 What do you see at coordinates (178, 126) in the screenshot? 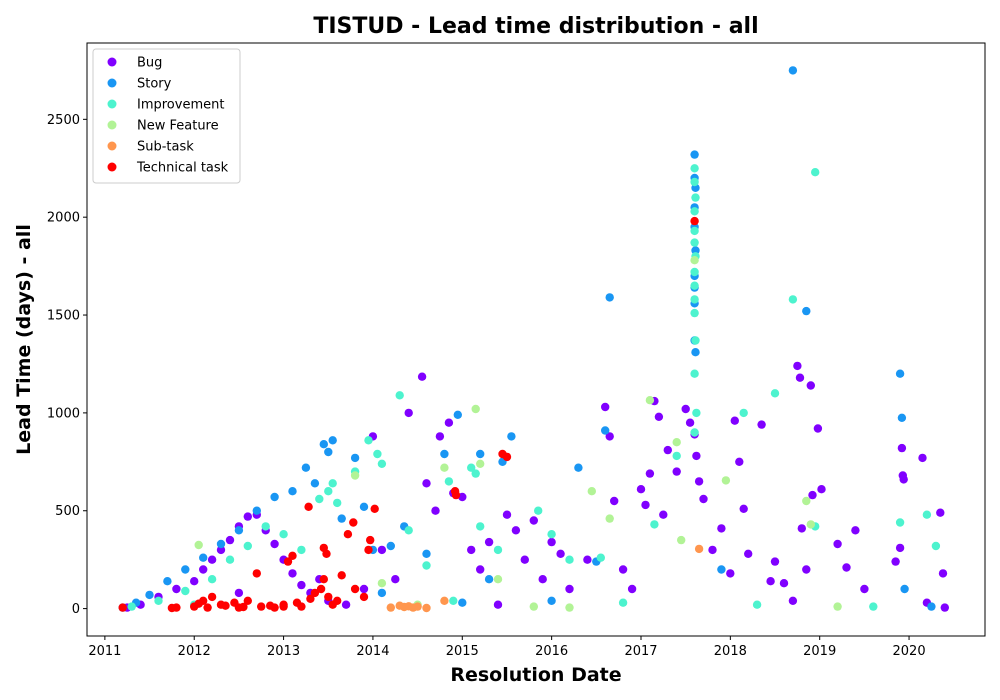
I see `legend-label: New Feature` at bounding box center [178, 126].